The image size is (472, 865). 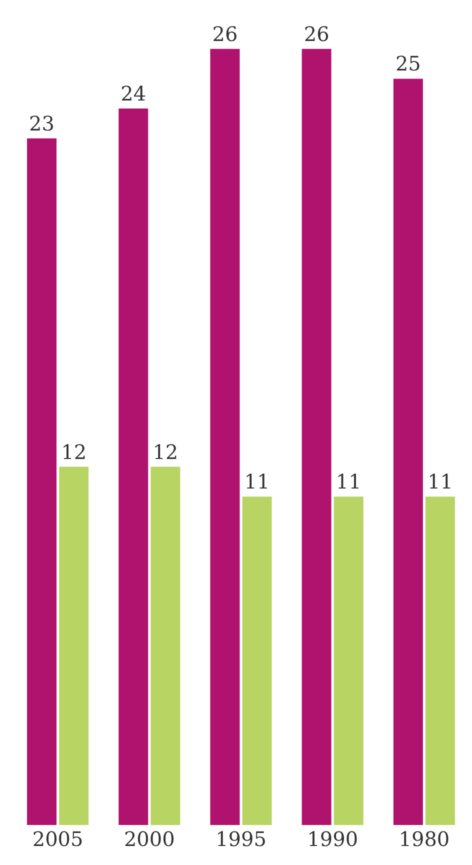 I want to click on x-tick-label: 2005, so click(x=58, y=839).